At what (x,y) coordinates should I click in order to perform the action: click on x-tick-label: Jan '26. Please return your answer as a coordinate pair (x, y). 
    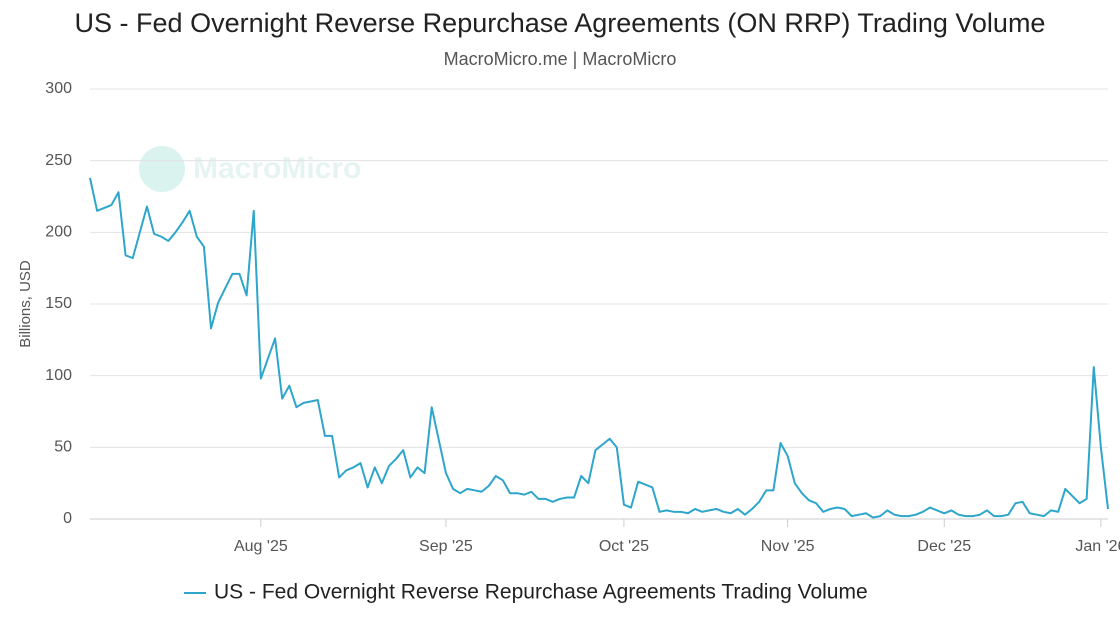
    Looking at the image, I should click on (1097, 546).